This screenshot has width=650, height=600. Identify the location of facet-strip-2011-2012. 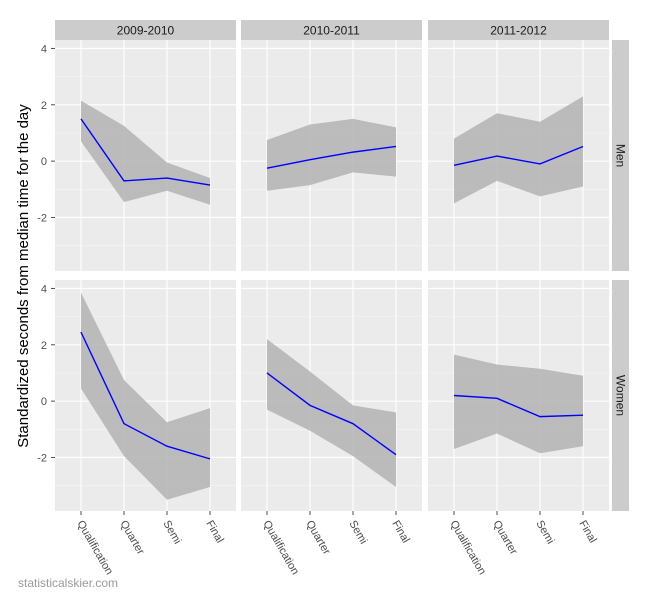
(518, 30).